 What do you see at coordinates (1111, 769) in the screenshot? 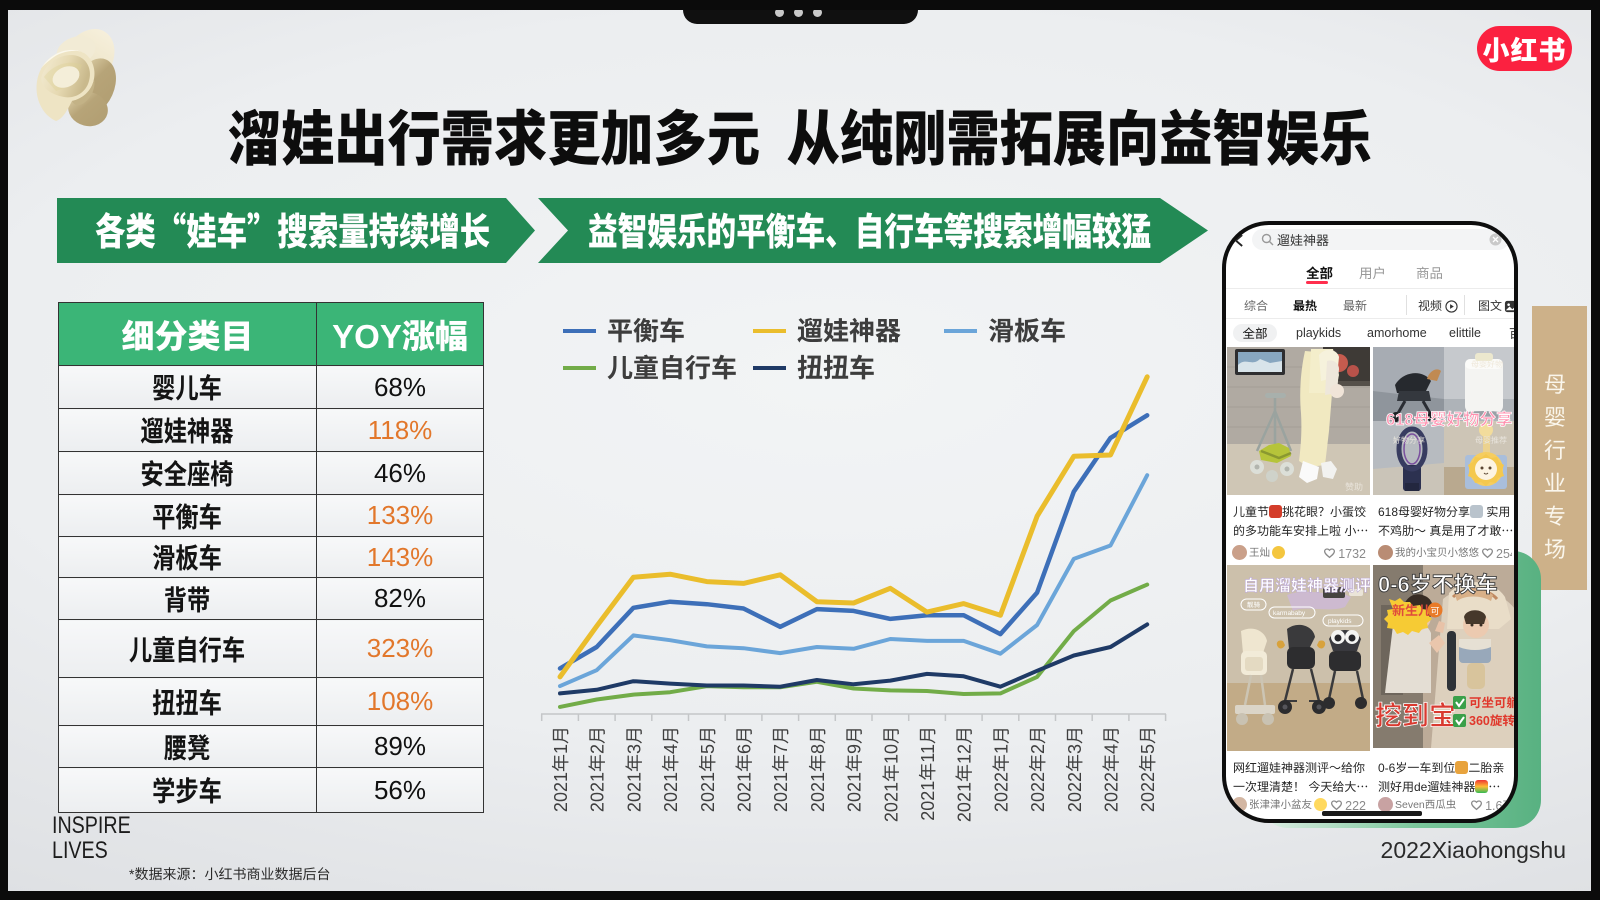
I see `svg-text: 2022年4月` at bounding box center [1111, 769].